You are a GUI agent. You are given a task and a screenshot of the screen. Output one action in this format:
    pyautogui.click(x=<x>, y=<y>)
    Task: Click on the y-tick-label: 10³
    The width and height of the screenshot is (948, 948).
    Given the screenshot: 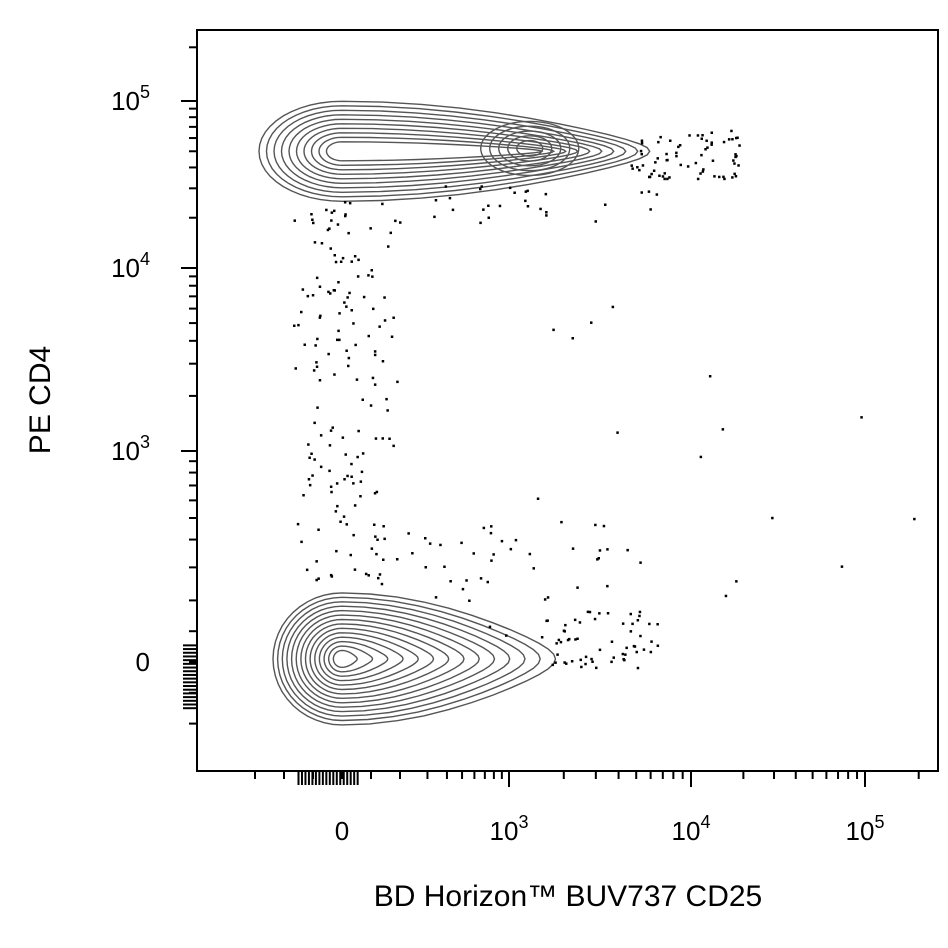 What is the action you would take?
    pyautogui.click(x=130, y=449)
    